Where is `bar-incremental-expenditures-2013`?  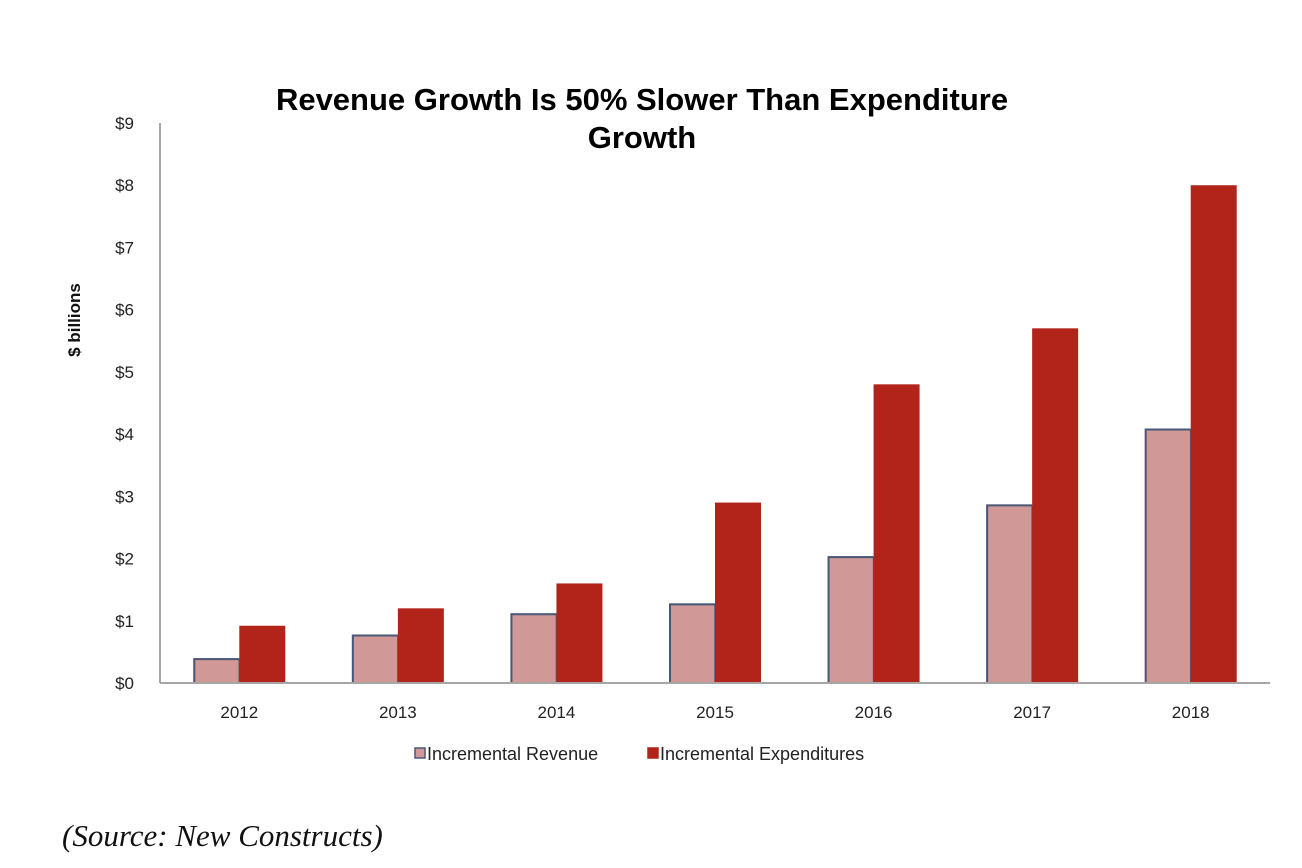
bar-incremental-expenditures-2013 is located at coordinates (420, 645).